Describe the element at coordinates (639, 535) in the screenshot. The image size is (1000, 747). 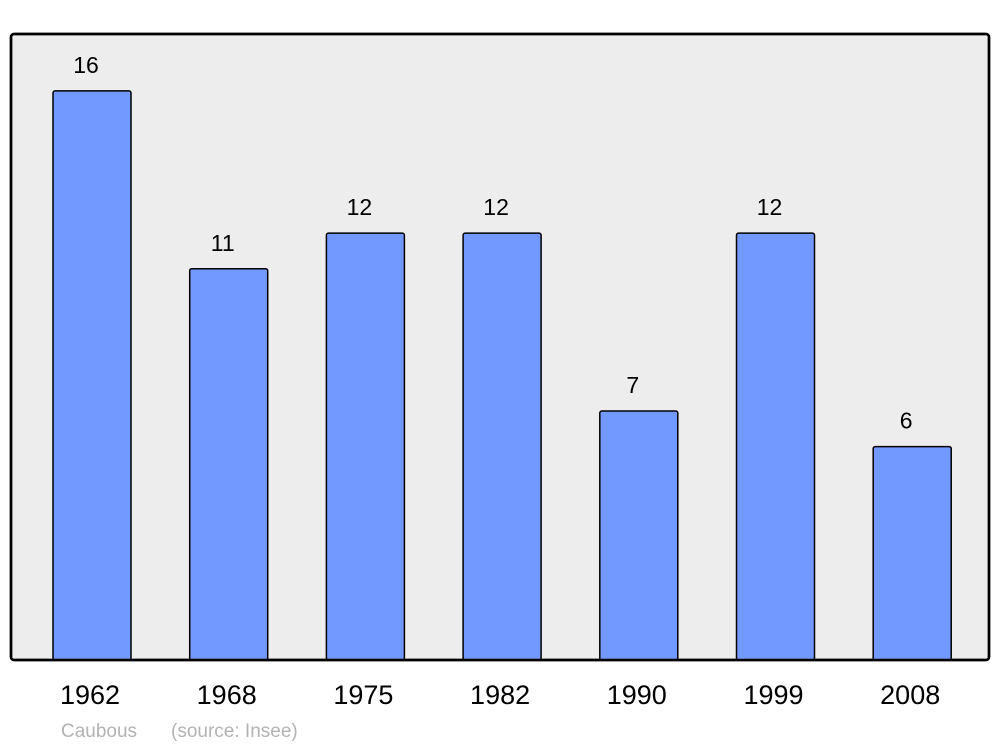
I see `bar-1990` at that location.